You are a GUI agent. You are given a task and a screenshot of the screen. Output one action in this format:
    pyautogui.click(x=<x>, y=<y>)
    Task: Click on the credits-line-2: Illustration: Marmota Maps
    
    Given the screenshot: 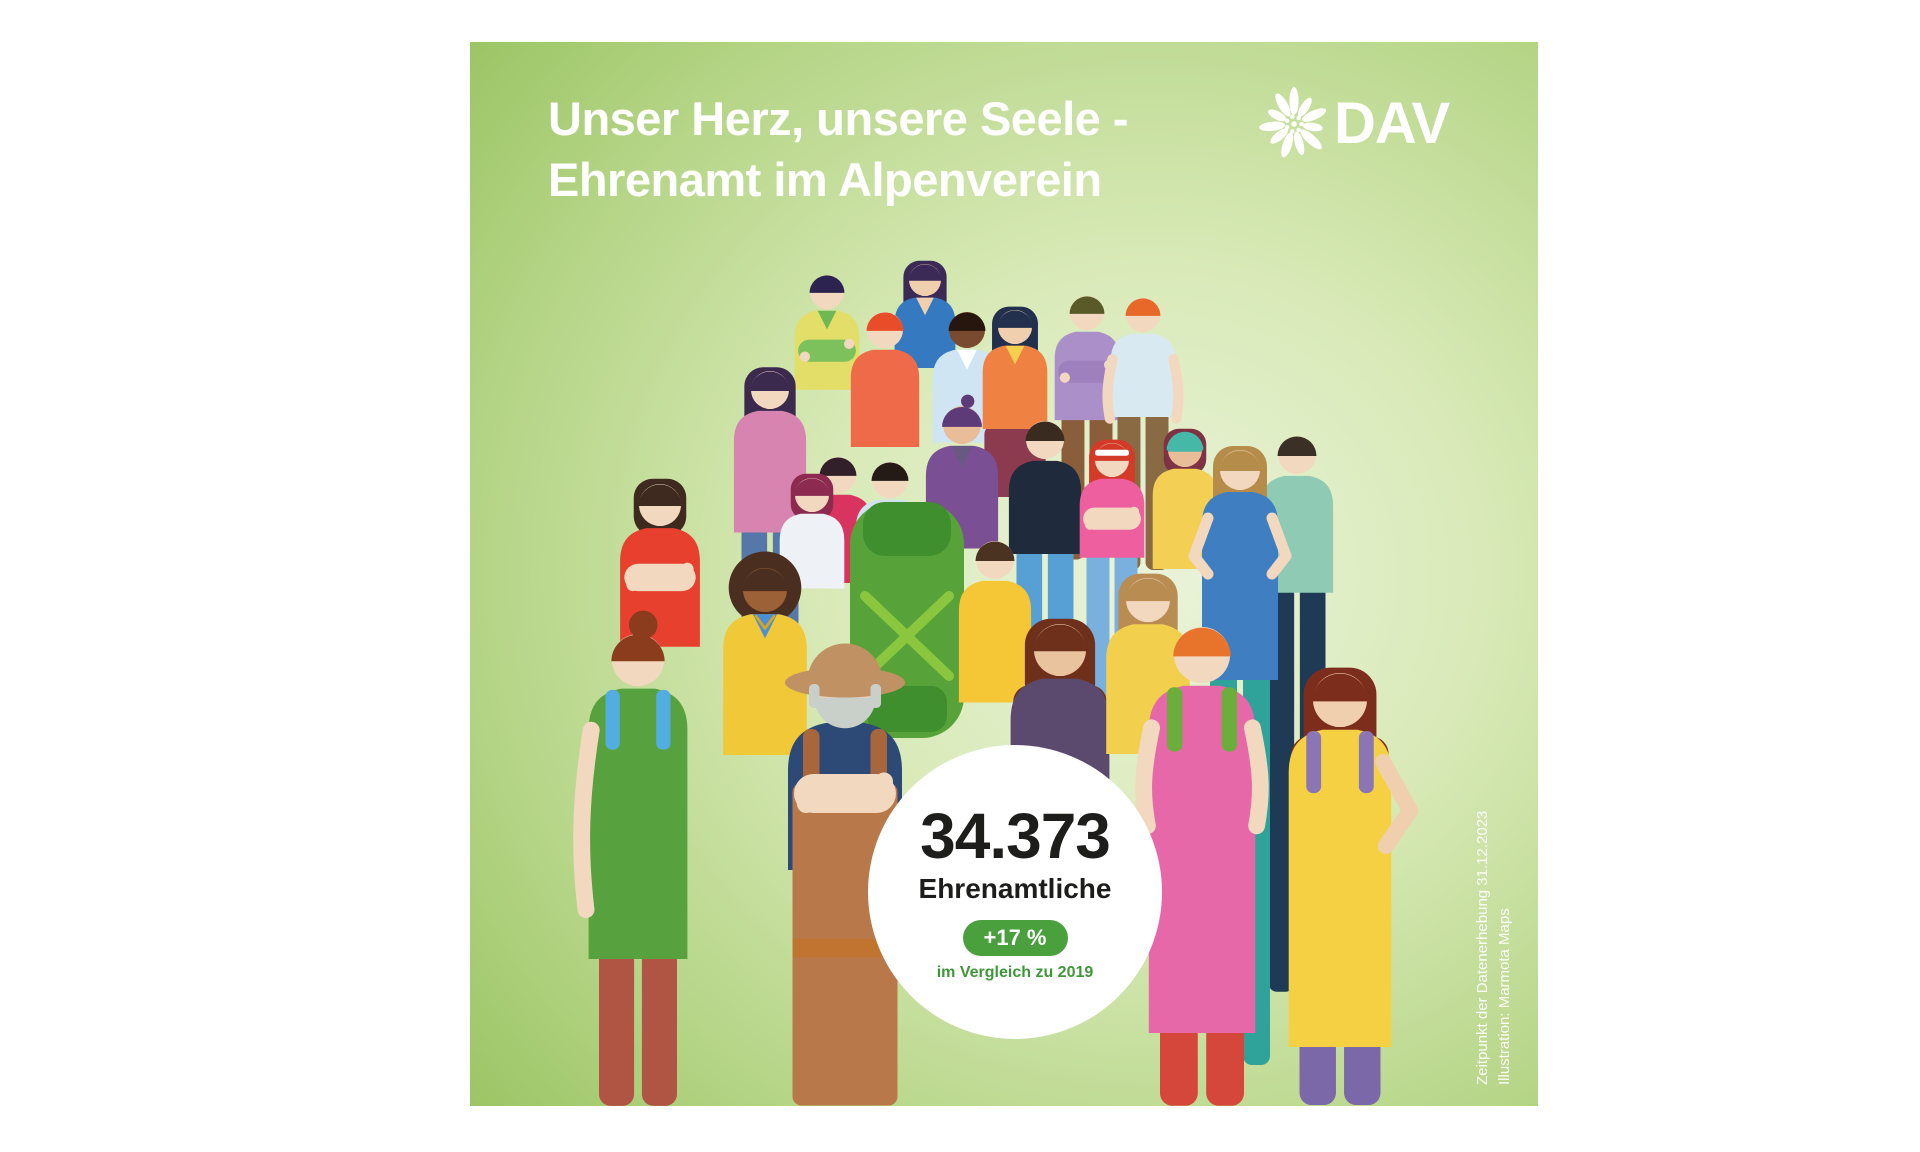 What is the action you would take?
    pyautogui.click(x=1504, y=996)
    